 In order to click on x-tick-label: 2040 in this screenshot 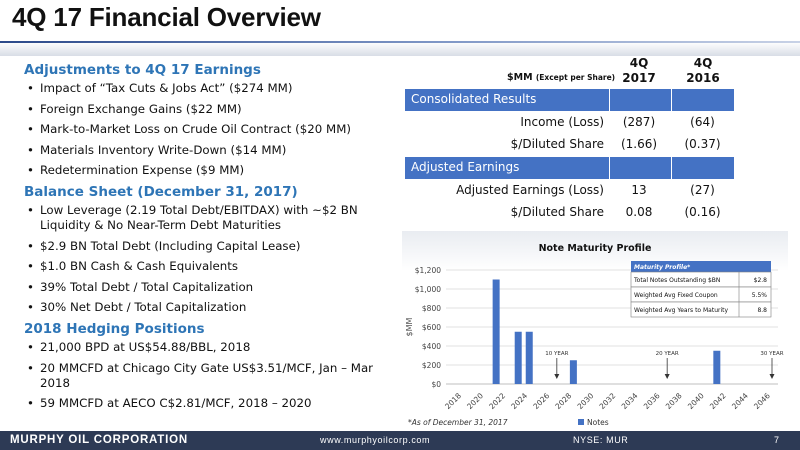, I will do `click(696, 401)`.